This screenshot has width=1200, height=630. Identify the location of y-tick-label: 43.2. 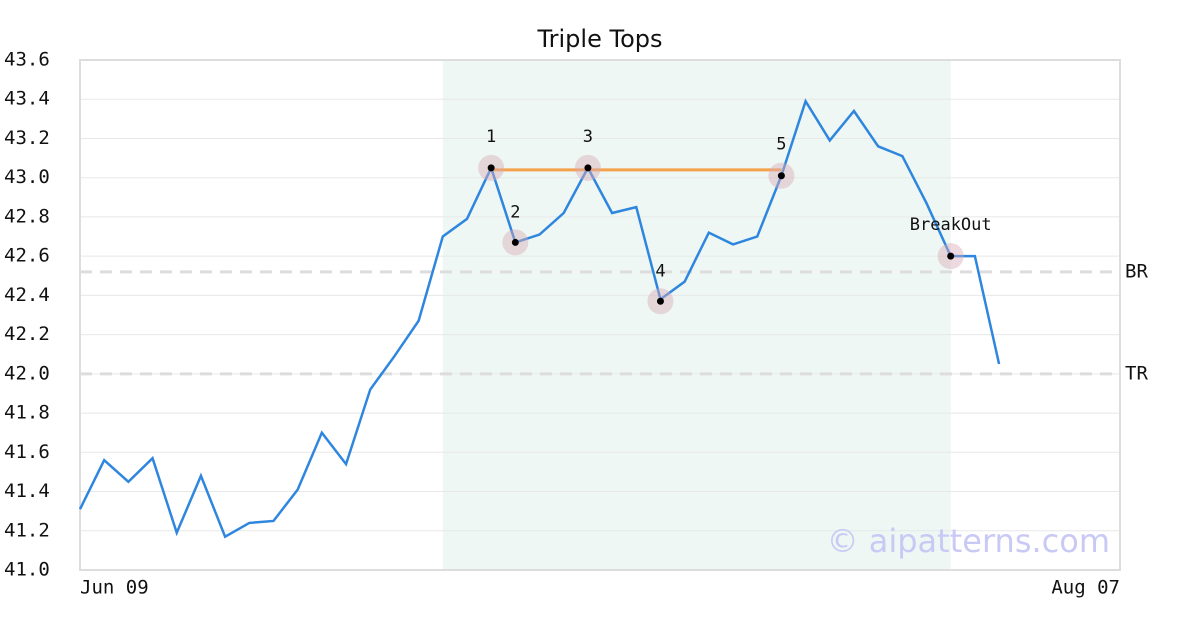
(27, 138).